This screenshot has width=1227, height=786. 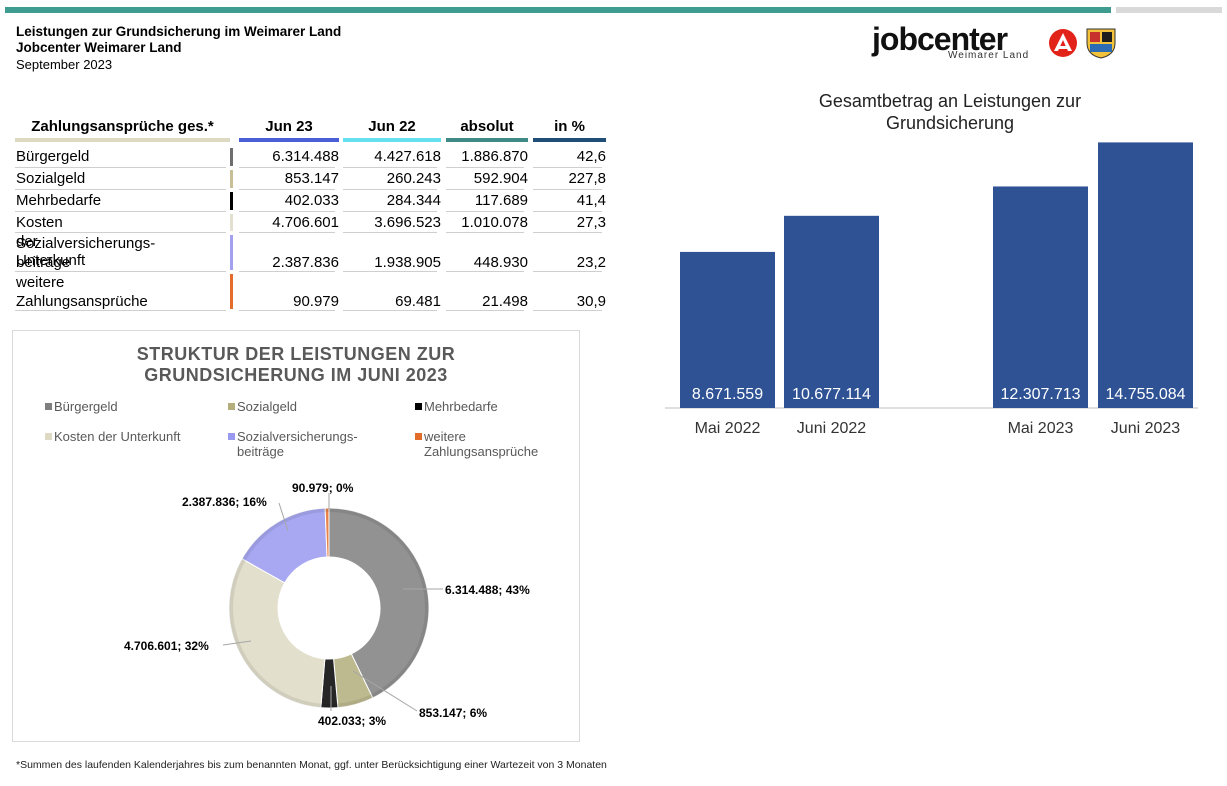 I want to click on legend-entry: Bürgergeld, so click(x=86, y=406).